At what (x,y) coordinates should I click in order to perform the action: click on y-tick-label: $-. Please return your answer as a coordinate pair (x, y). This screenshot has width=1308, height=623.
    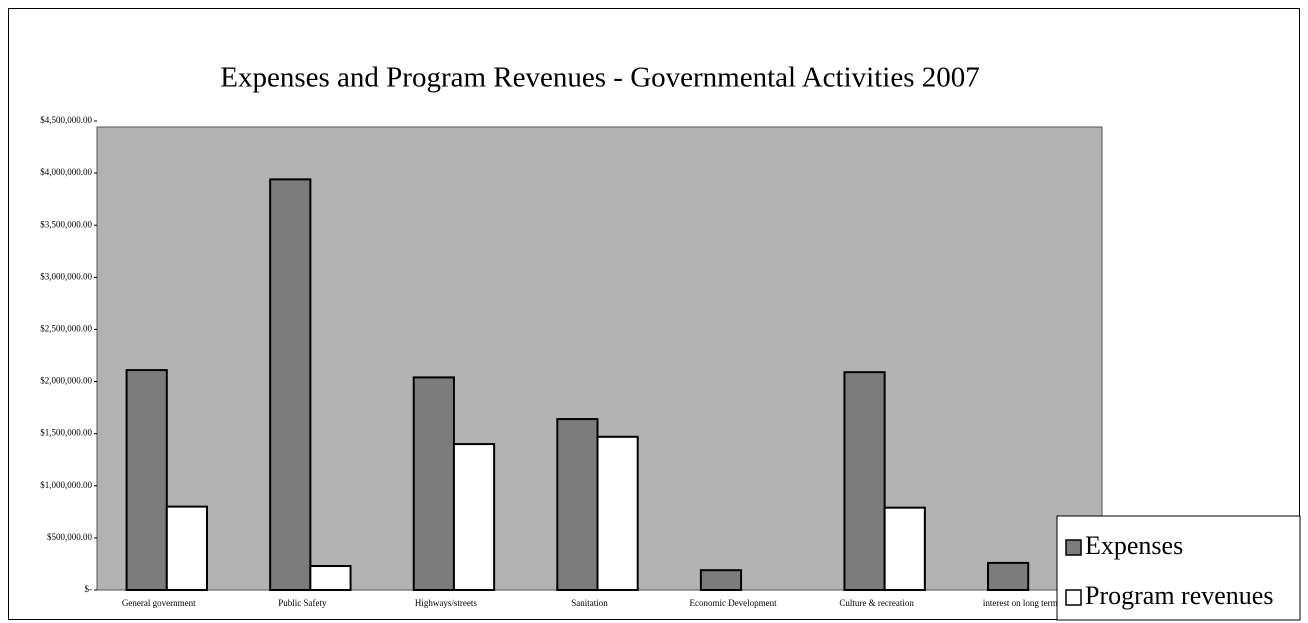
    Looking at the image, I should click on (89, 589).